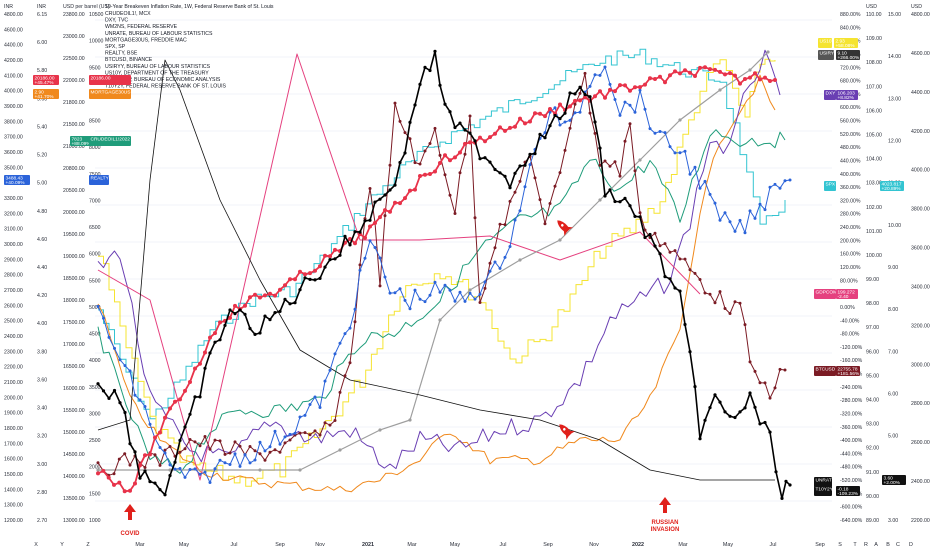  Describe the element at coordinates (13, 153) in the screenshot. I see `left-tick-label: 3600.00` at that location.